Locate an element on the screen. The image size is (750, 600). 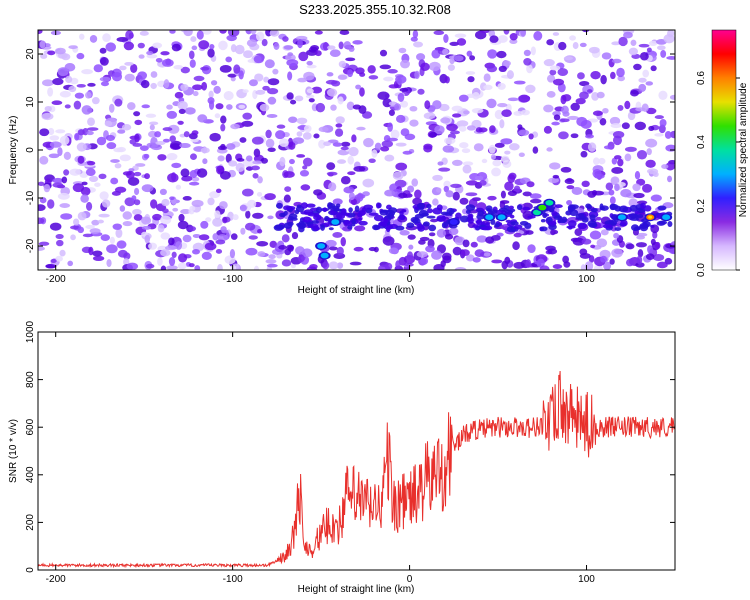
snr-x-tick-label: -200 is located at coordinates (56, 579).